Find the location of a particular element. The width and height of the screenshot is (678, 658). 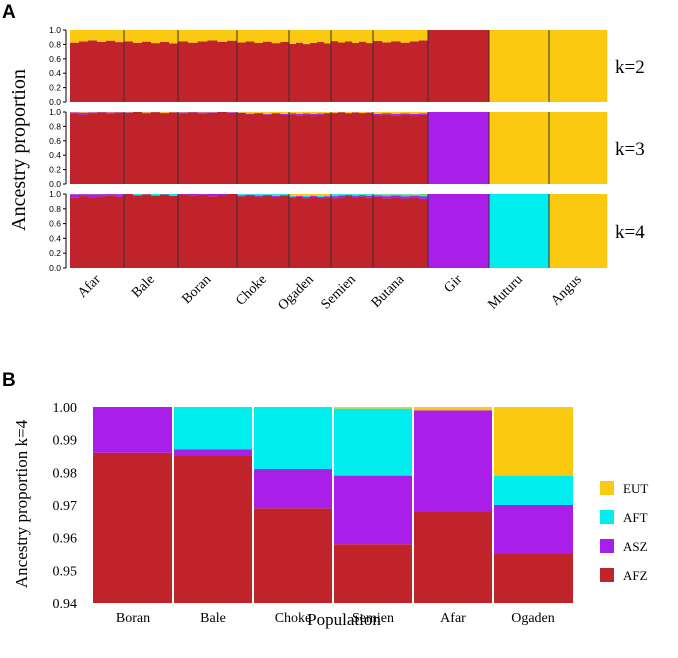

legend-label-EUT: EUT is located at coordinates (635, 488).